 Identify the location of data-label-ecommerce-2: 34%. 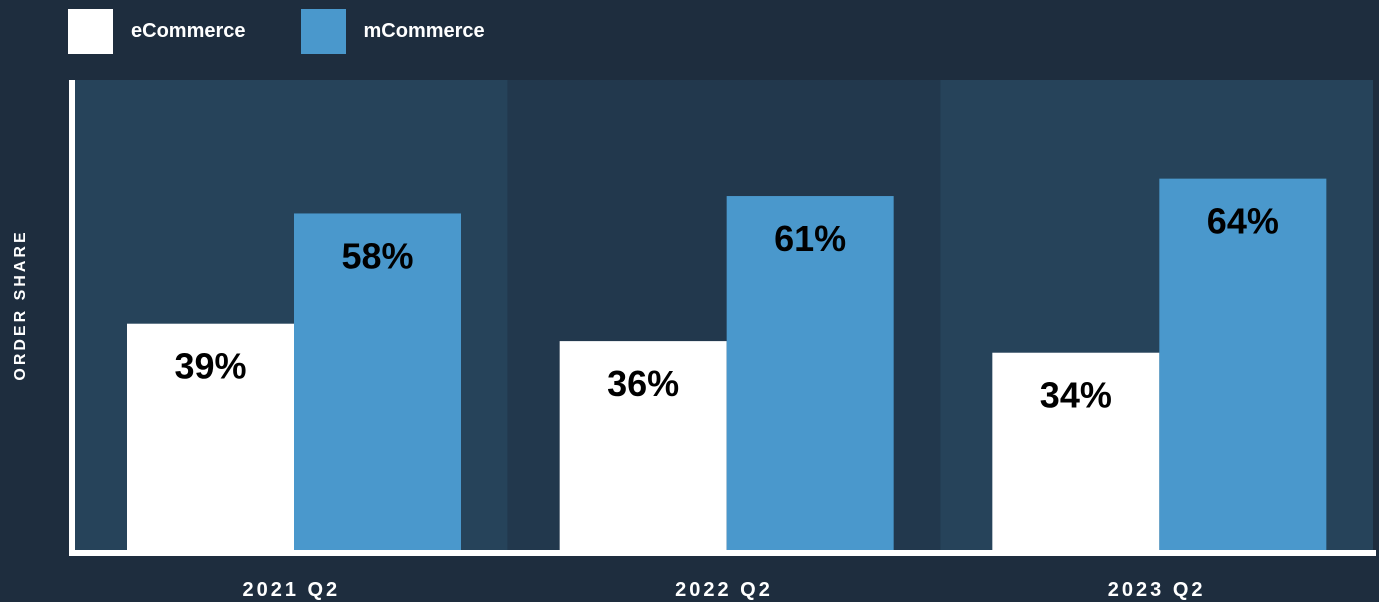
(1076, 395).